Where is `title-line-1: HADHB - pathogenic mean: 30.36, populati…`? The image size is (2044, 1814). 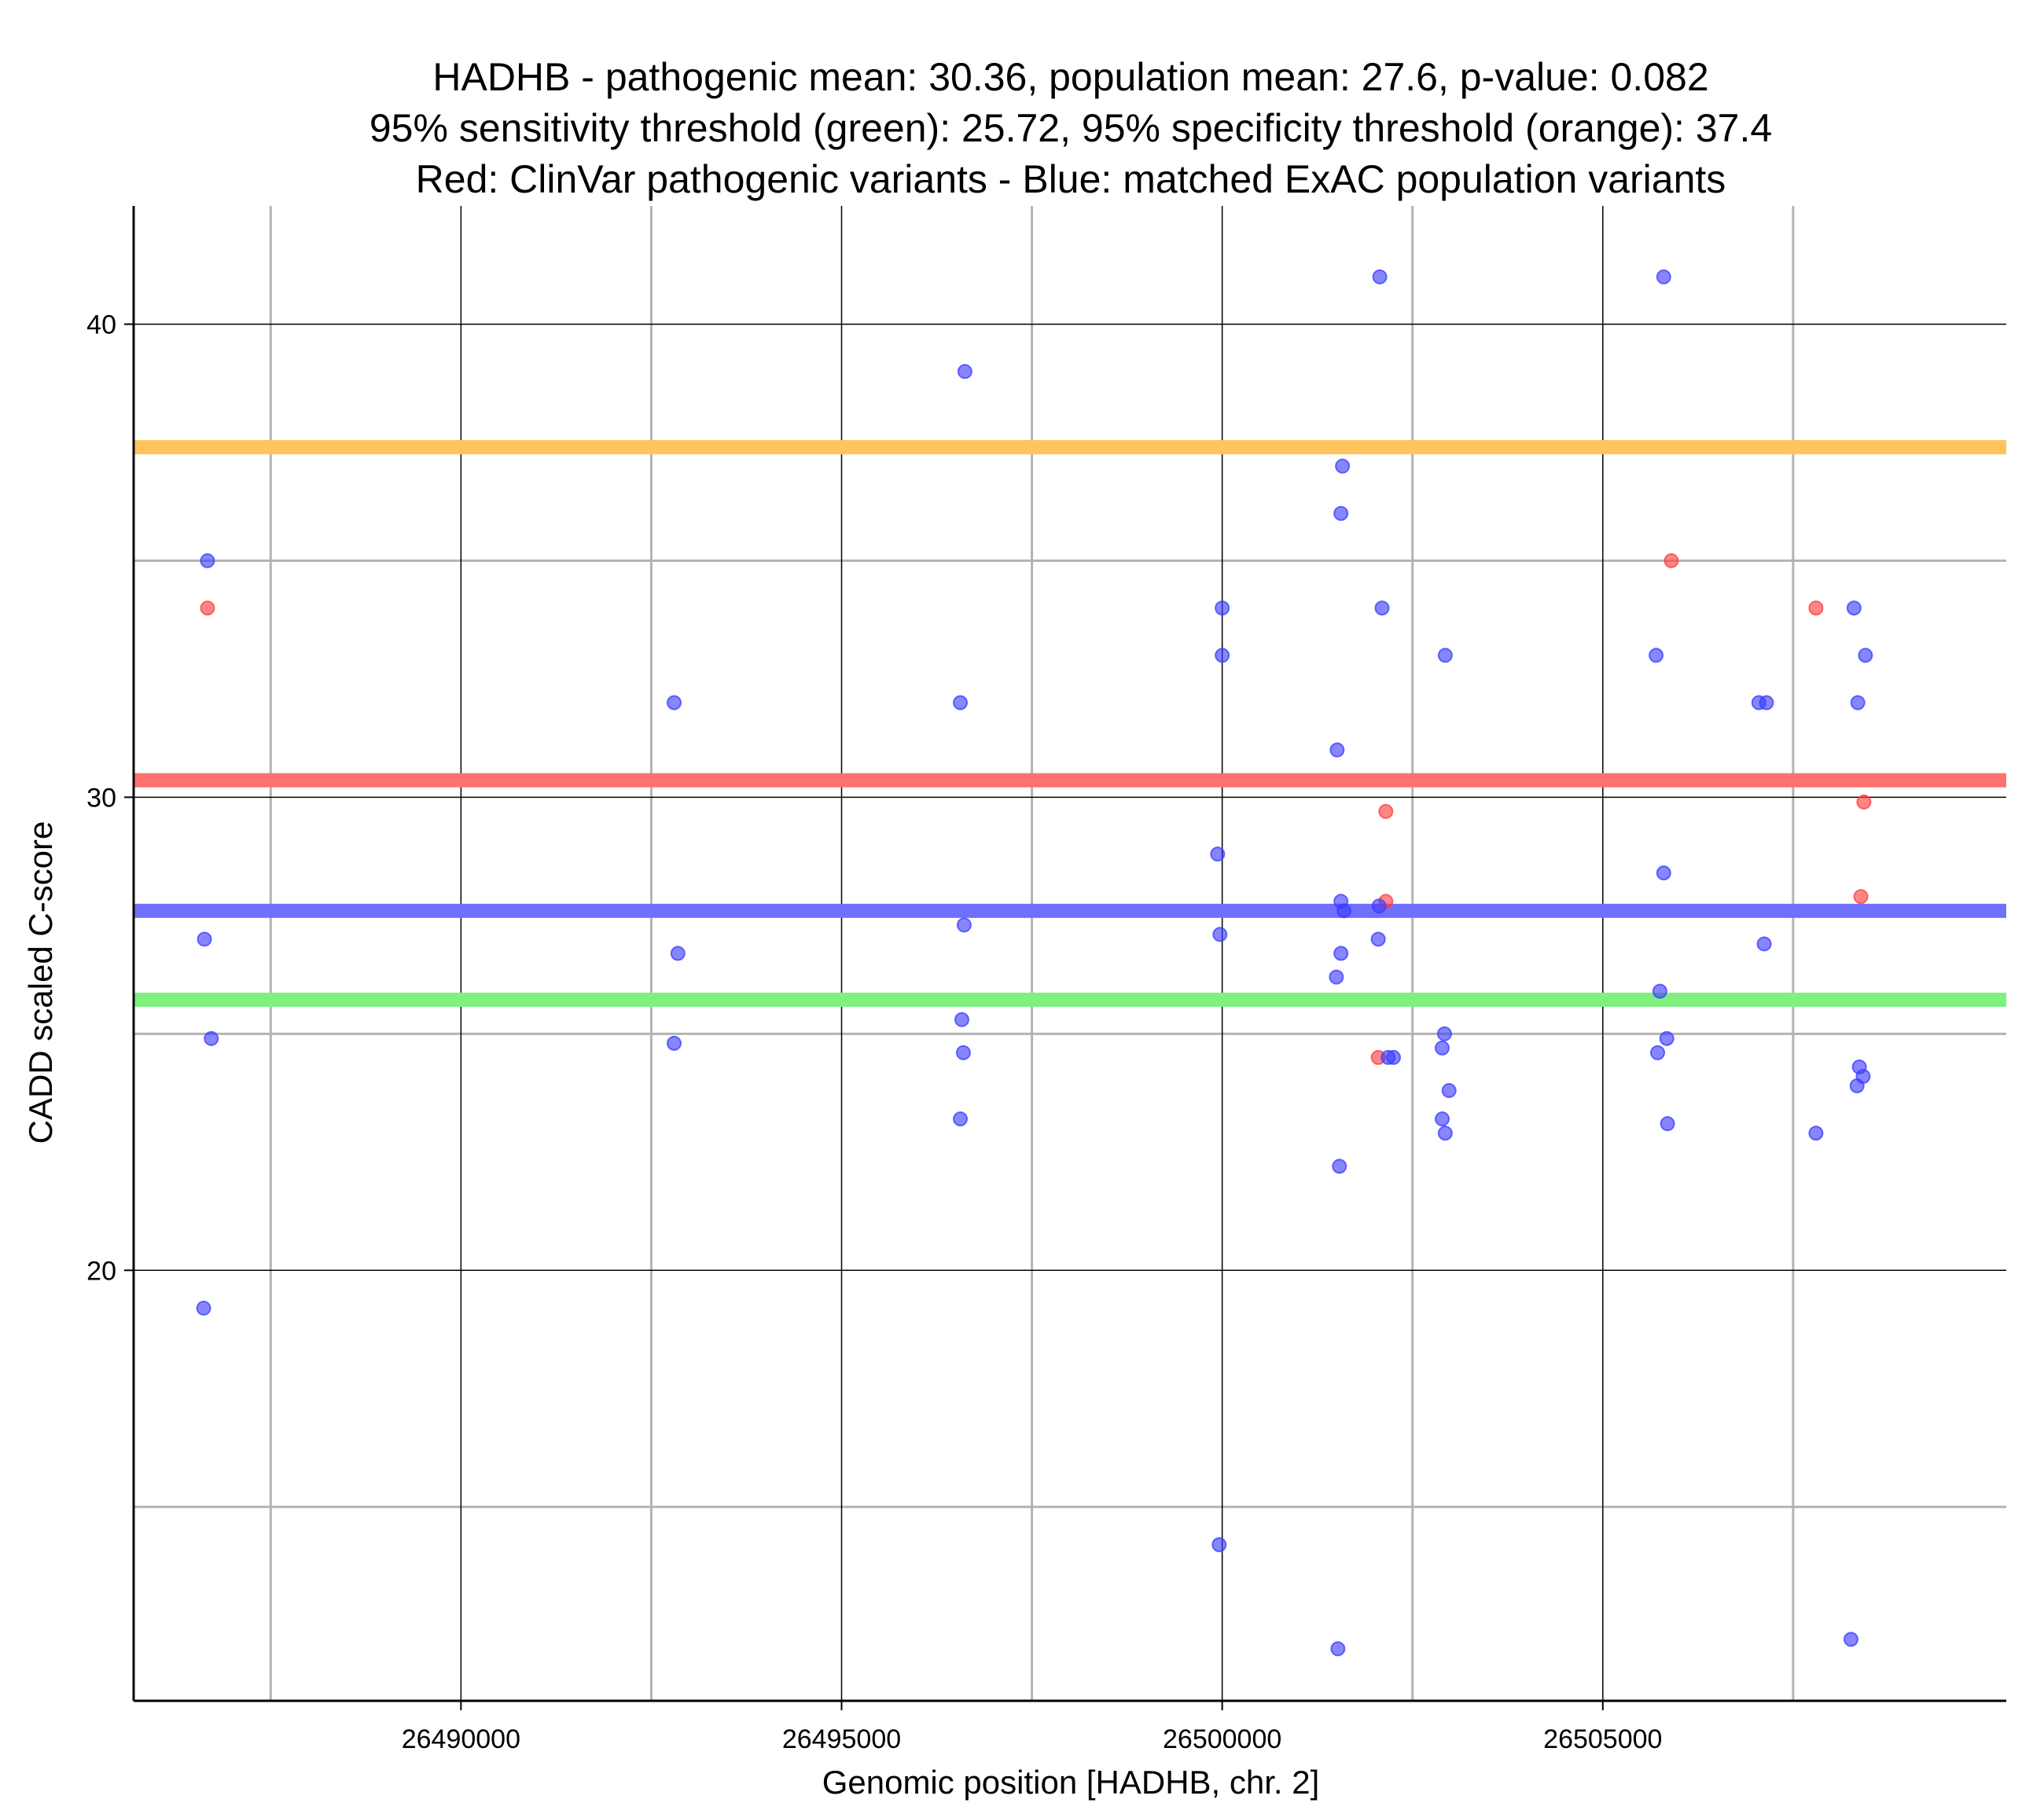 title-line-1: HADHB - pathogenic mean: 30.36, populati… is located at coordinates (1070, 77).